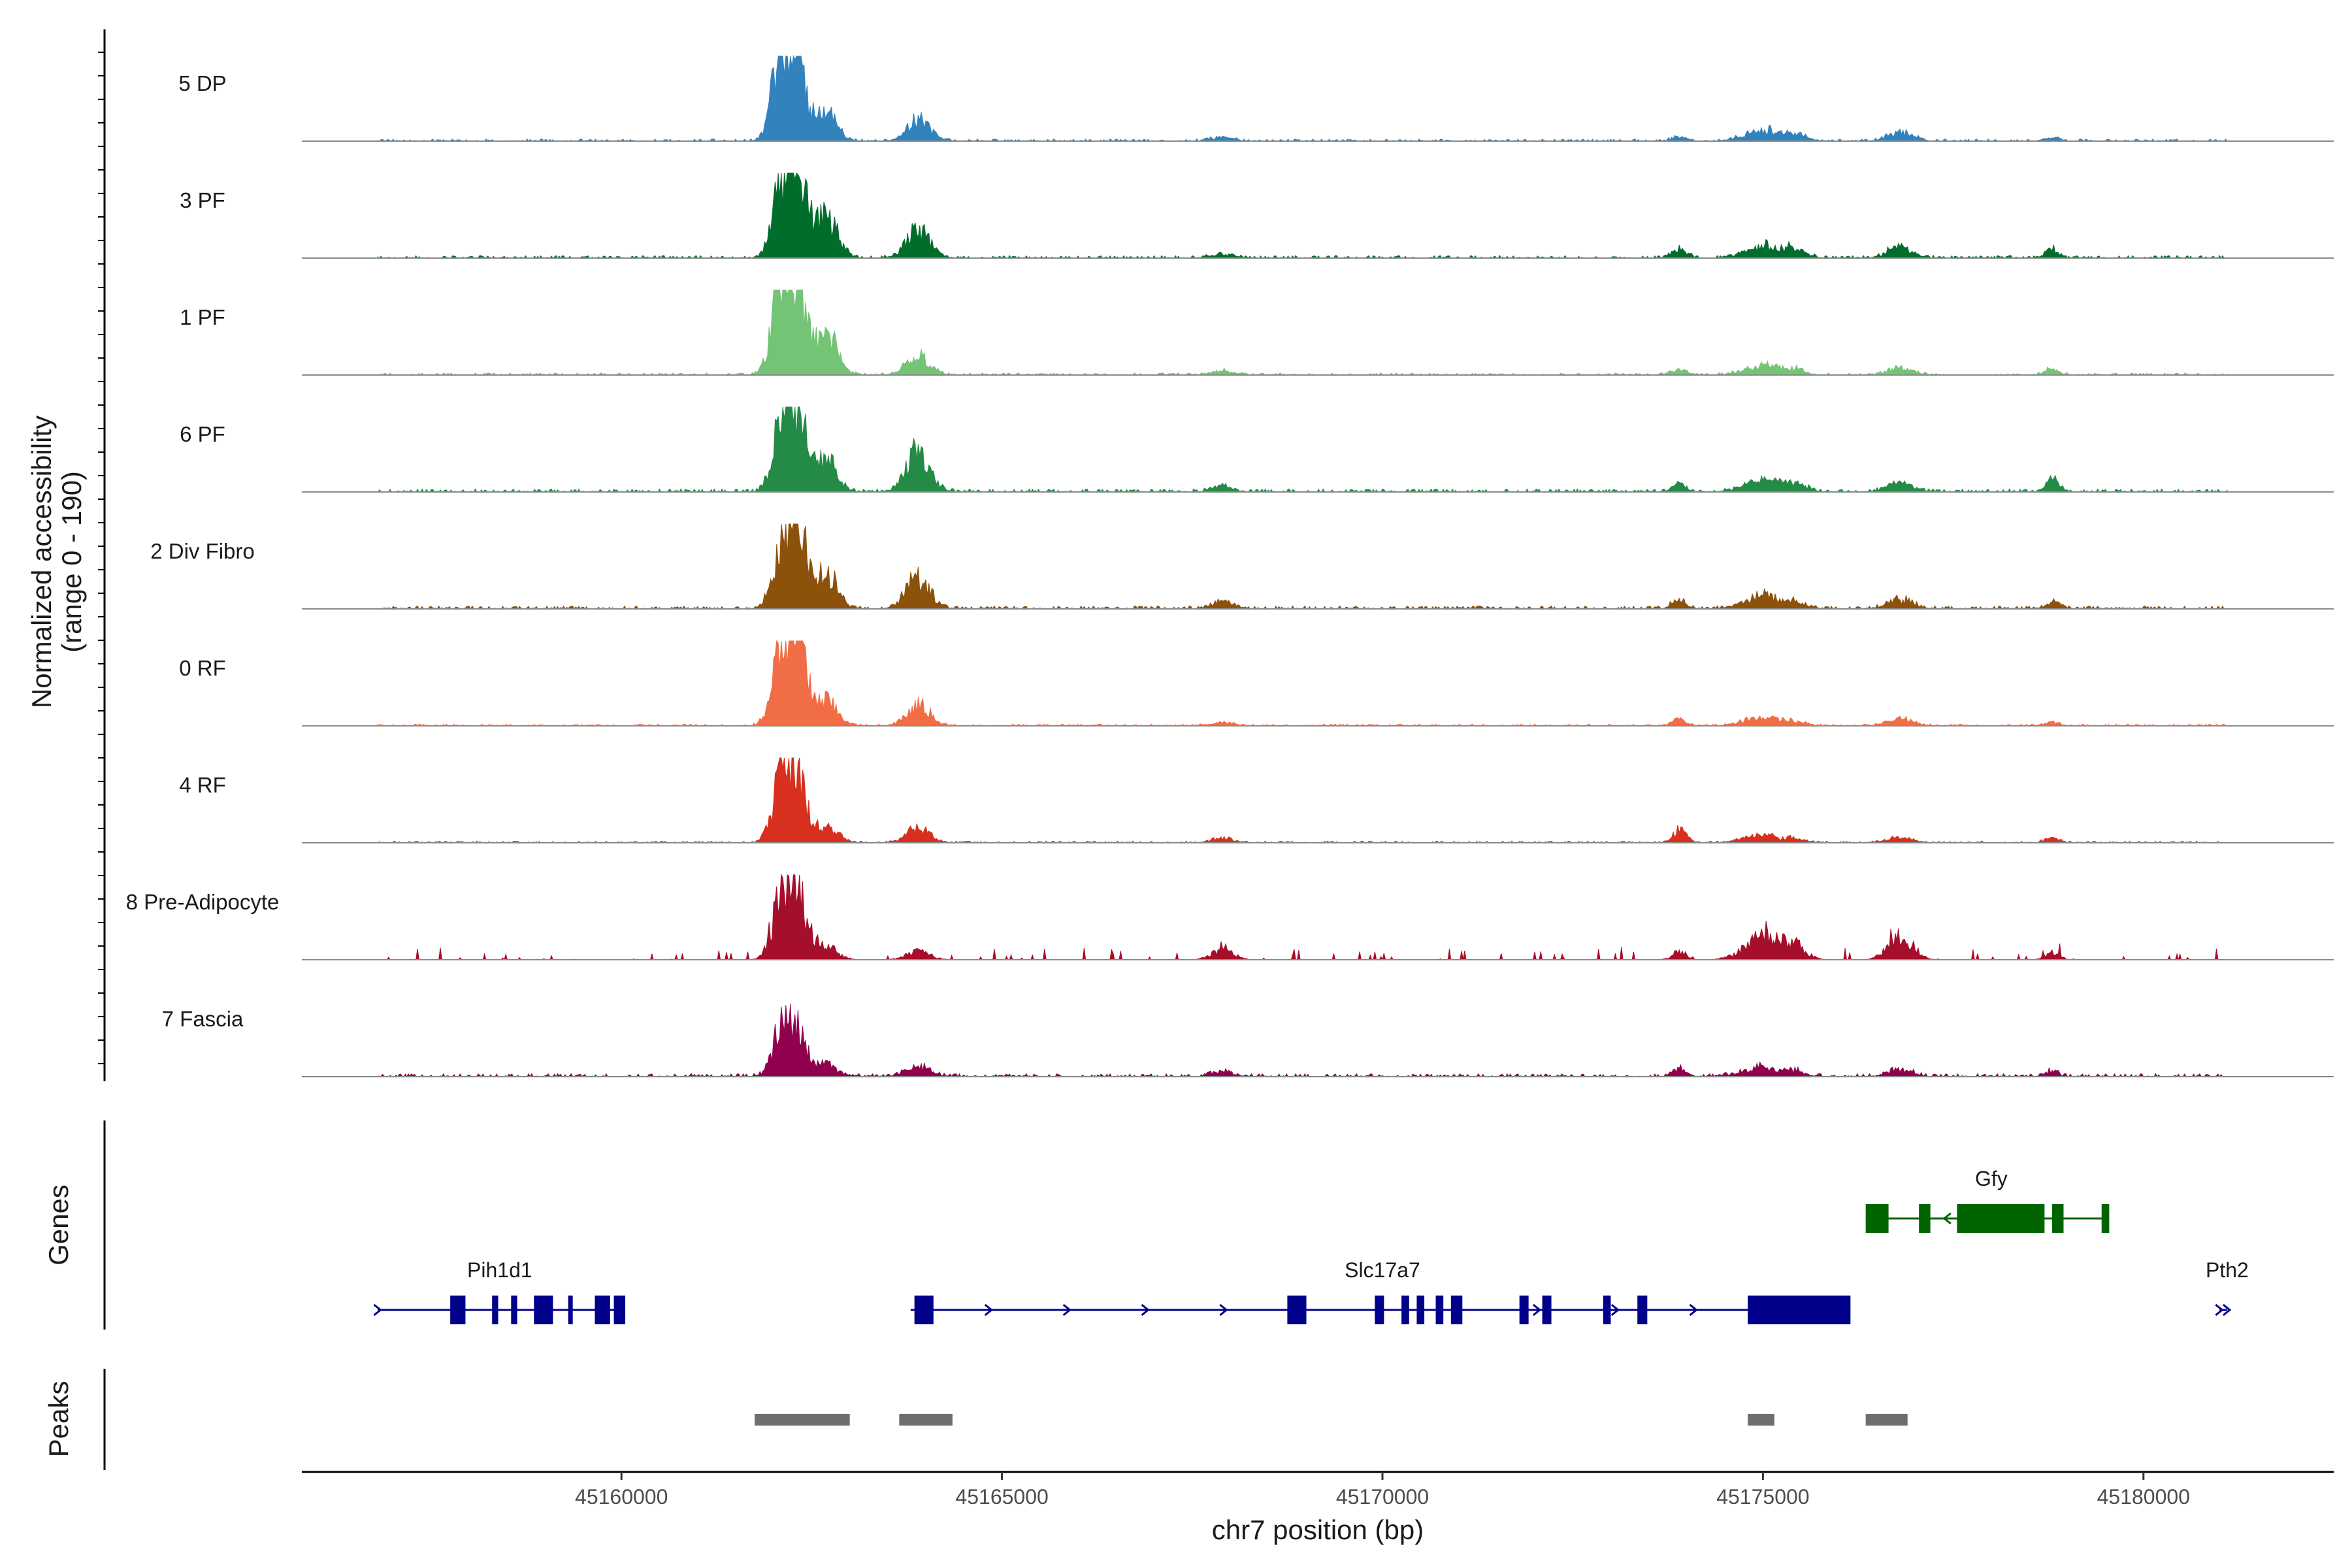  What do you see at coordinates (1987, 1200) in the screenshot?
I see `gene-gfy: Gfy` at bounding box center [1987, 1200].